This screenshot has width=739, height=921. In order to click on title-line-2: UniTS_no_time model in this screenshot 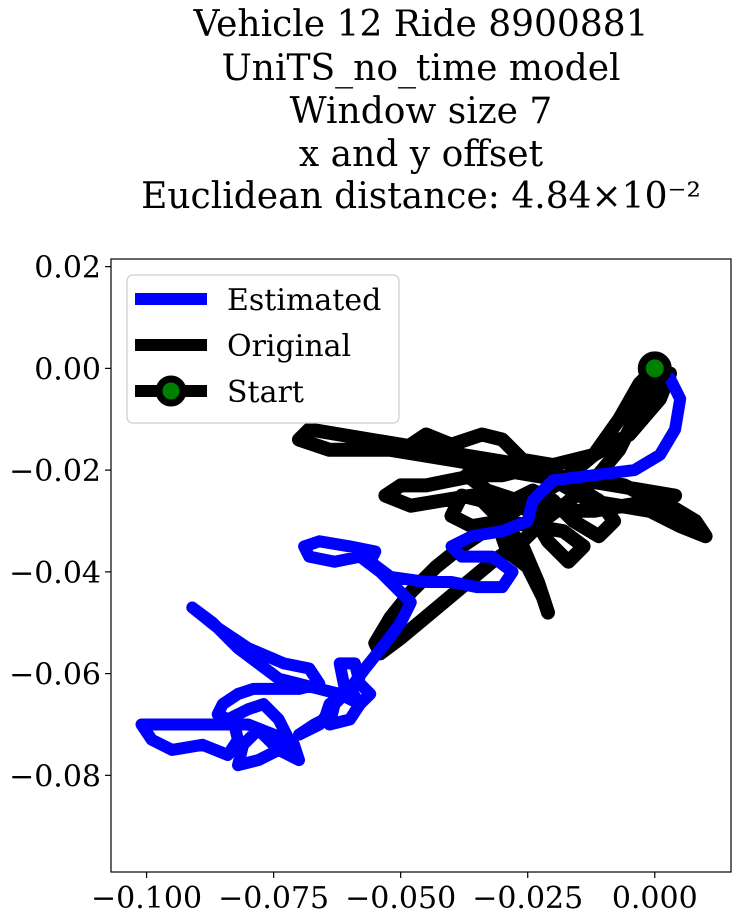, I will do `click(420, 68)`.